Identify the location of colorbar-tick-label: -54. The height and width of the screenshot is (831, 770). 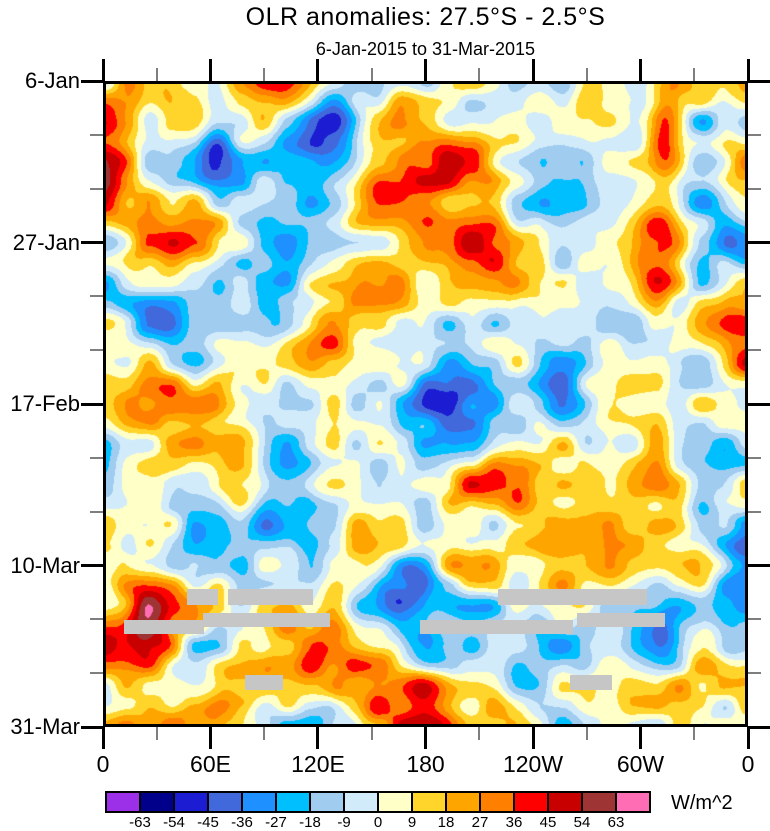
(174, 822).